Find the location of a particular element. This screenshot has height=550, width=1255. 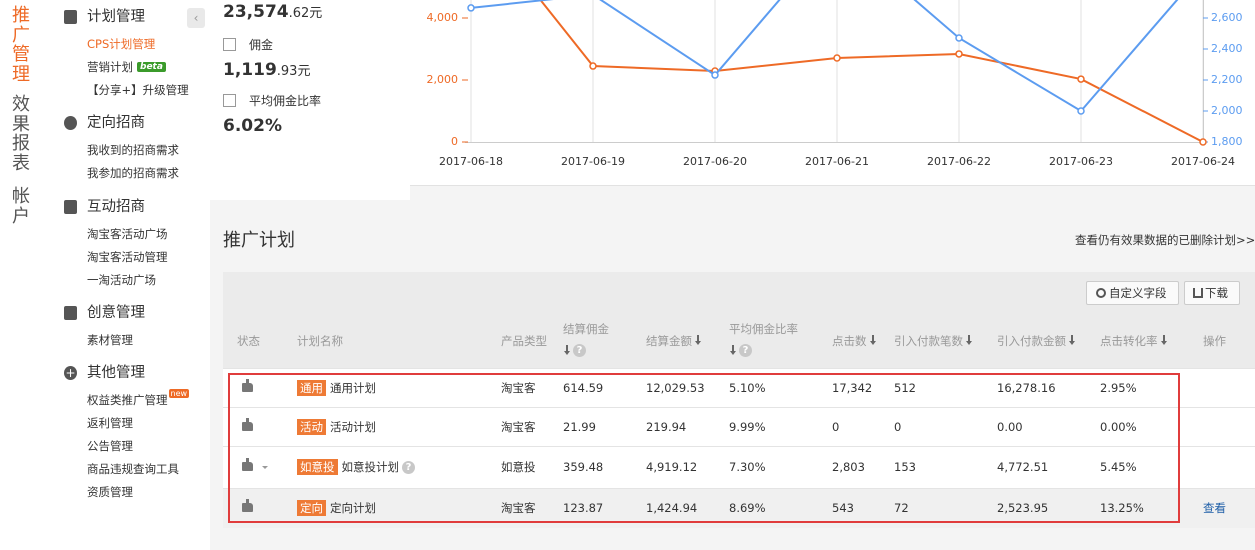

nav-item: 【分享+】升级管理 is located at coordinates (138, 90).